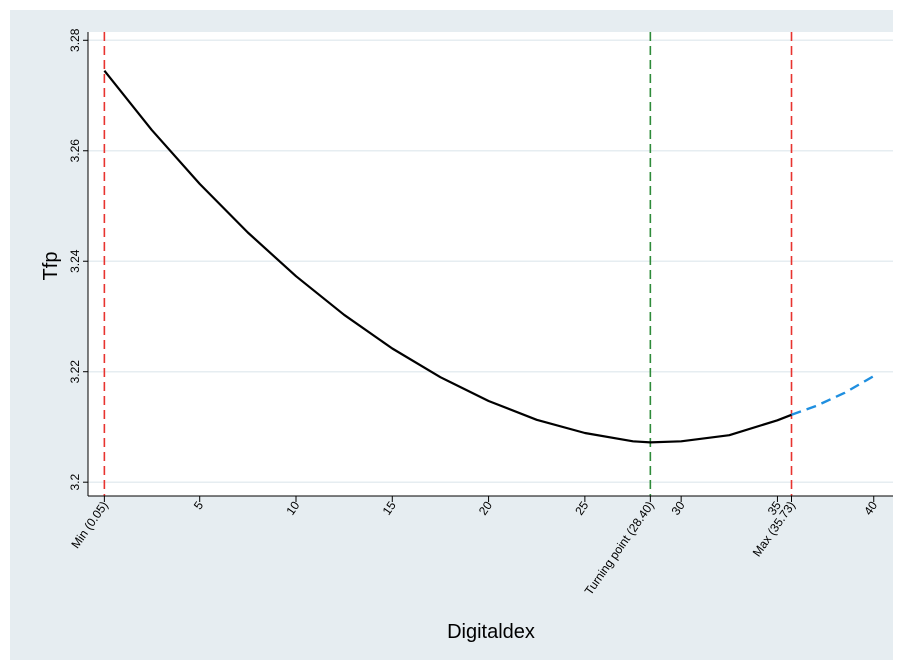  I want to click on y-tick-label: 3.28, so click(75, 40).